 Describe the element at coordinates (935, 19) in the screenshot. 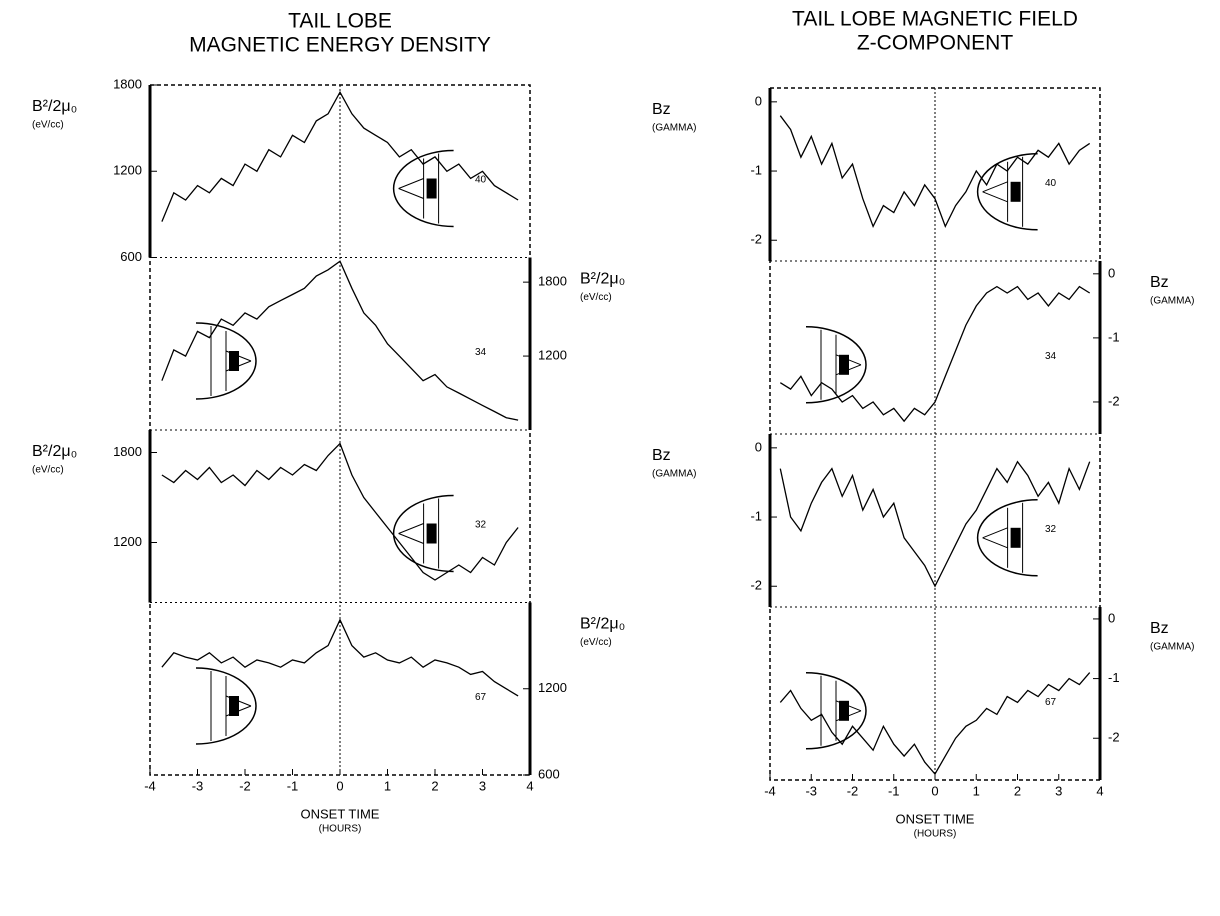

I see `chart-title: TAIL LOBE MAGNETIC FIELD` at that location.